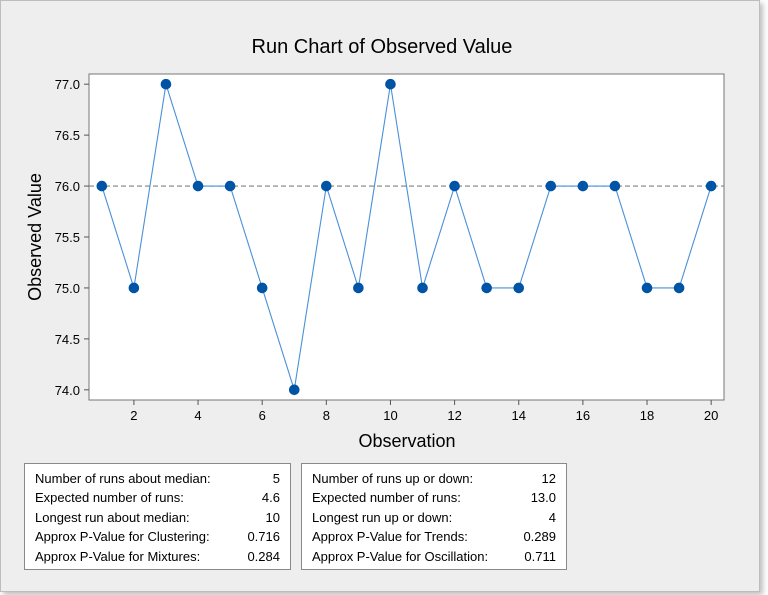 This screenshot has height=595, width=768. I want to click on stat-label: Longest run about median:, so click(112, 517).